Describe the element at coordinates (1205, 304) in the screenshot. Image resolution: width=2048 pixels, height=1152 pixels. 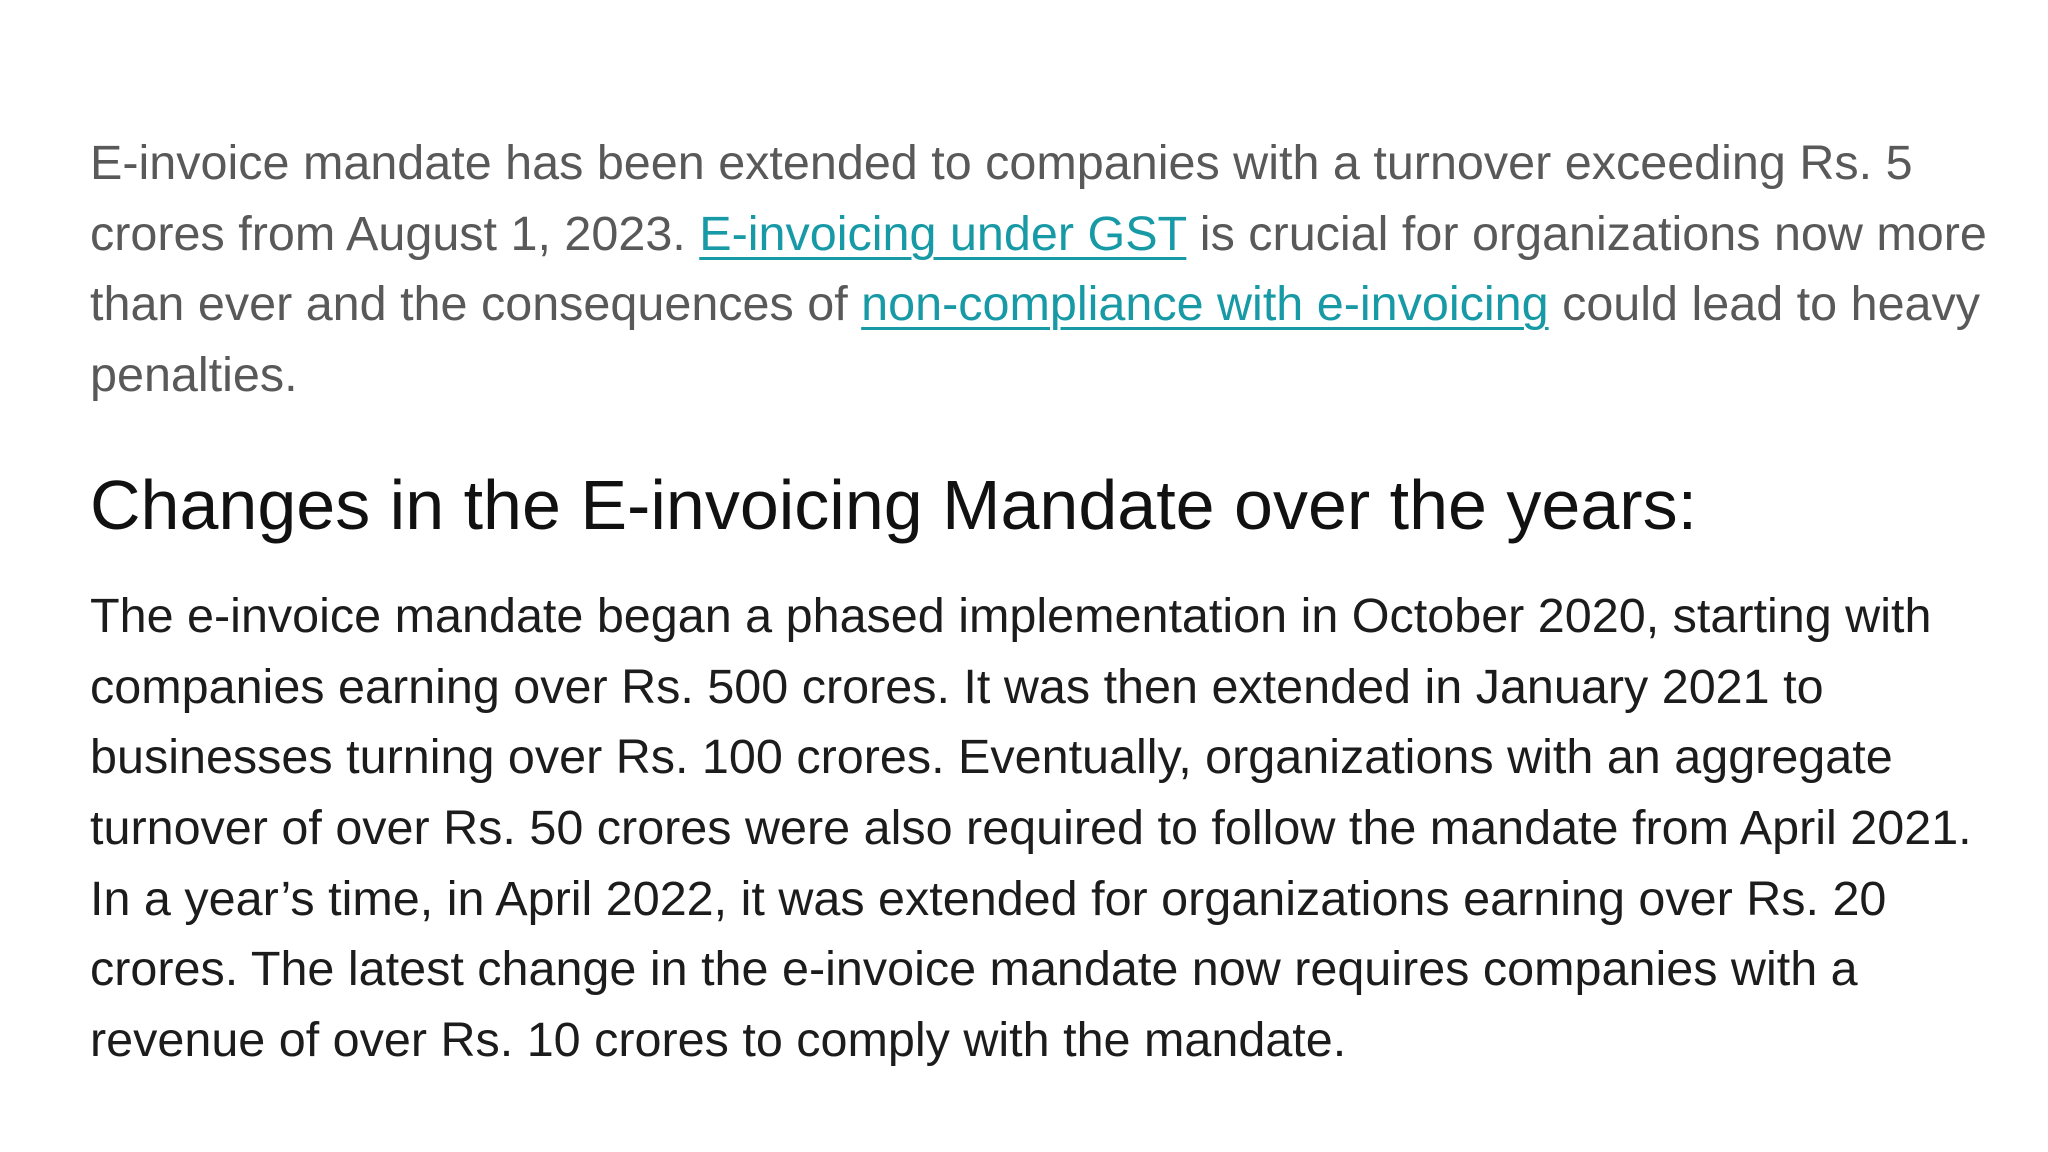
I see `non-compliance-link: non-compliance with e-invoicing` at that location.